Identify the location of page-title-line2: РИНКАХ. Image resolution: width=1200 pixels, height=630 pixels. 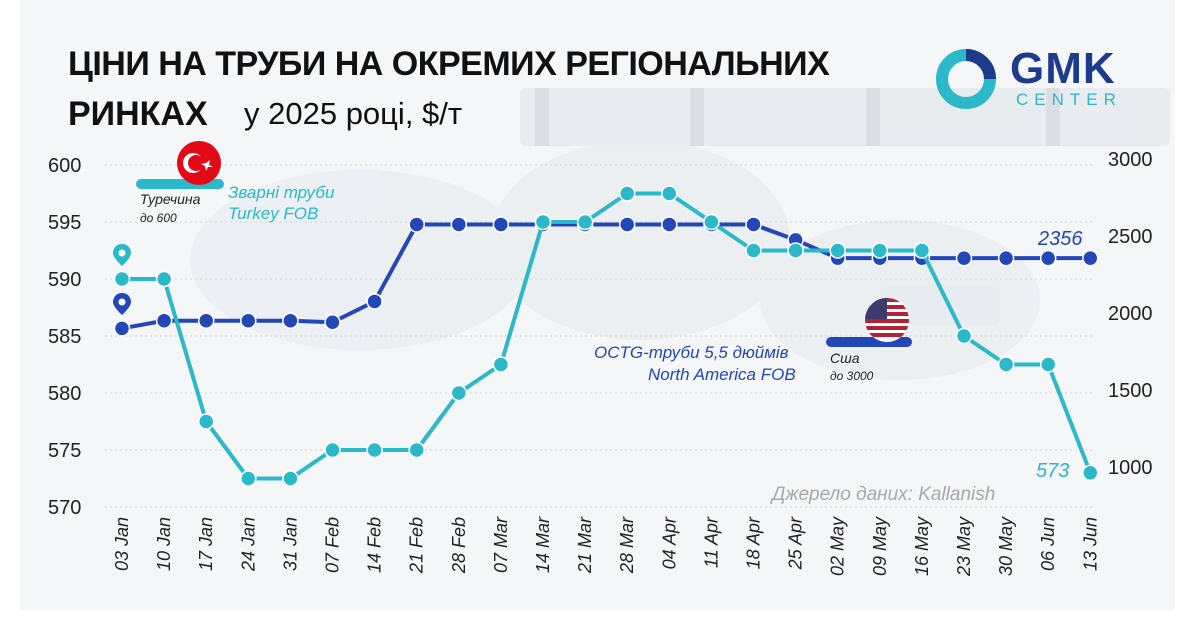
(138, 114).